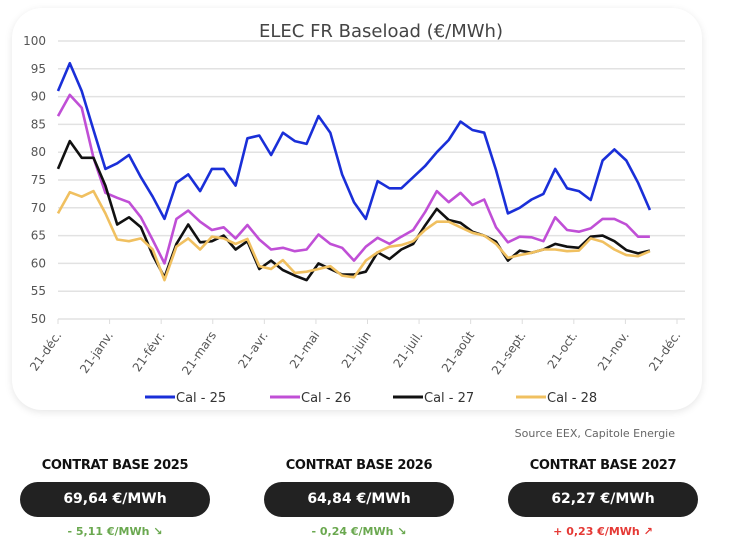 The width and height of the screenshot is (733, 550). I want to click on y-tick-label: 65, so click(38, 236).